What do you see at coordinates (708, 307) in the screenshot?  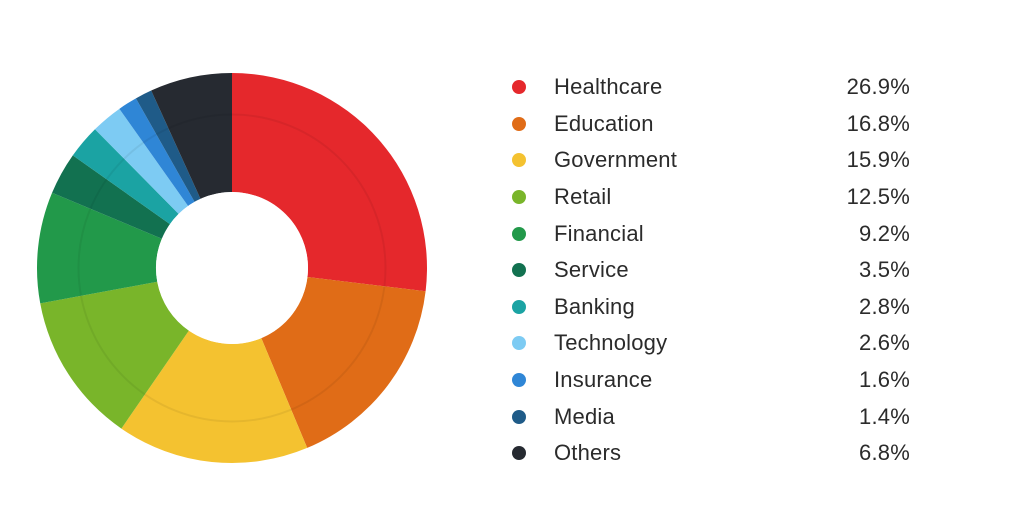 I see `legend-item-banking: Banking 2.8%` at bounding box center [708, 307].